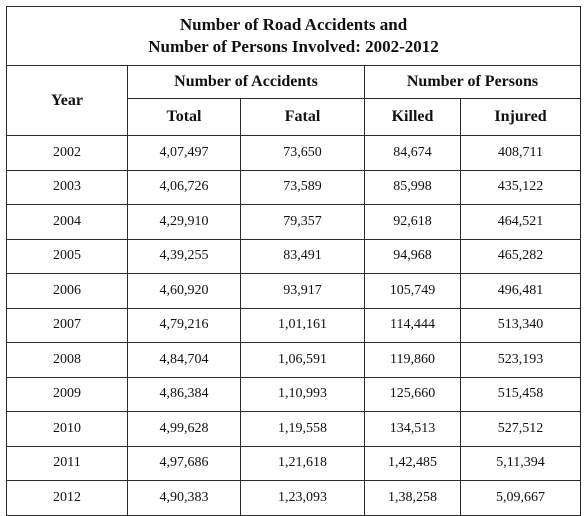  What do you see at coordinates (67, 394) in the screenshot?
I see `year-cell: 2009` at bounding box center [67, 394].